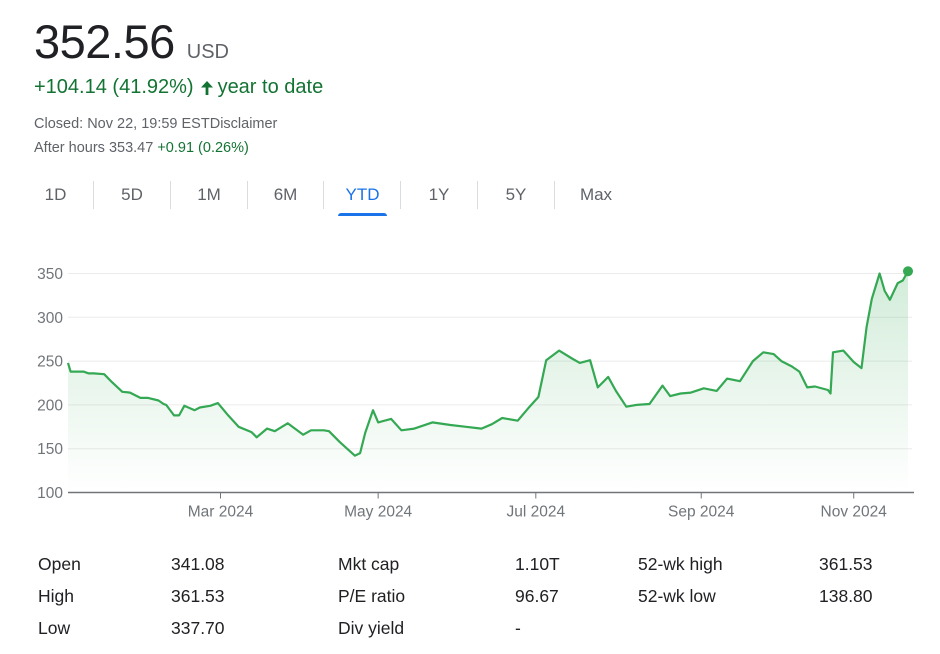 The width and height of the screenshot is (940, 654). What do you see at coordinates (677, 596) in the screenshot?
I see `stat-label-52wk-low: 52-wk low` at bounding box center [677, 596].